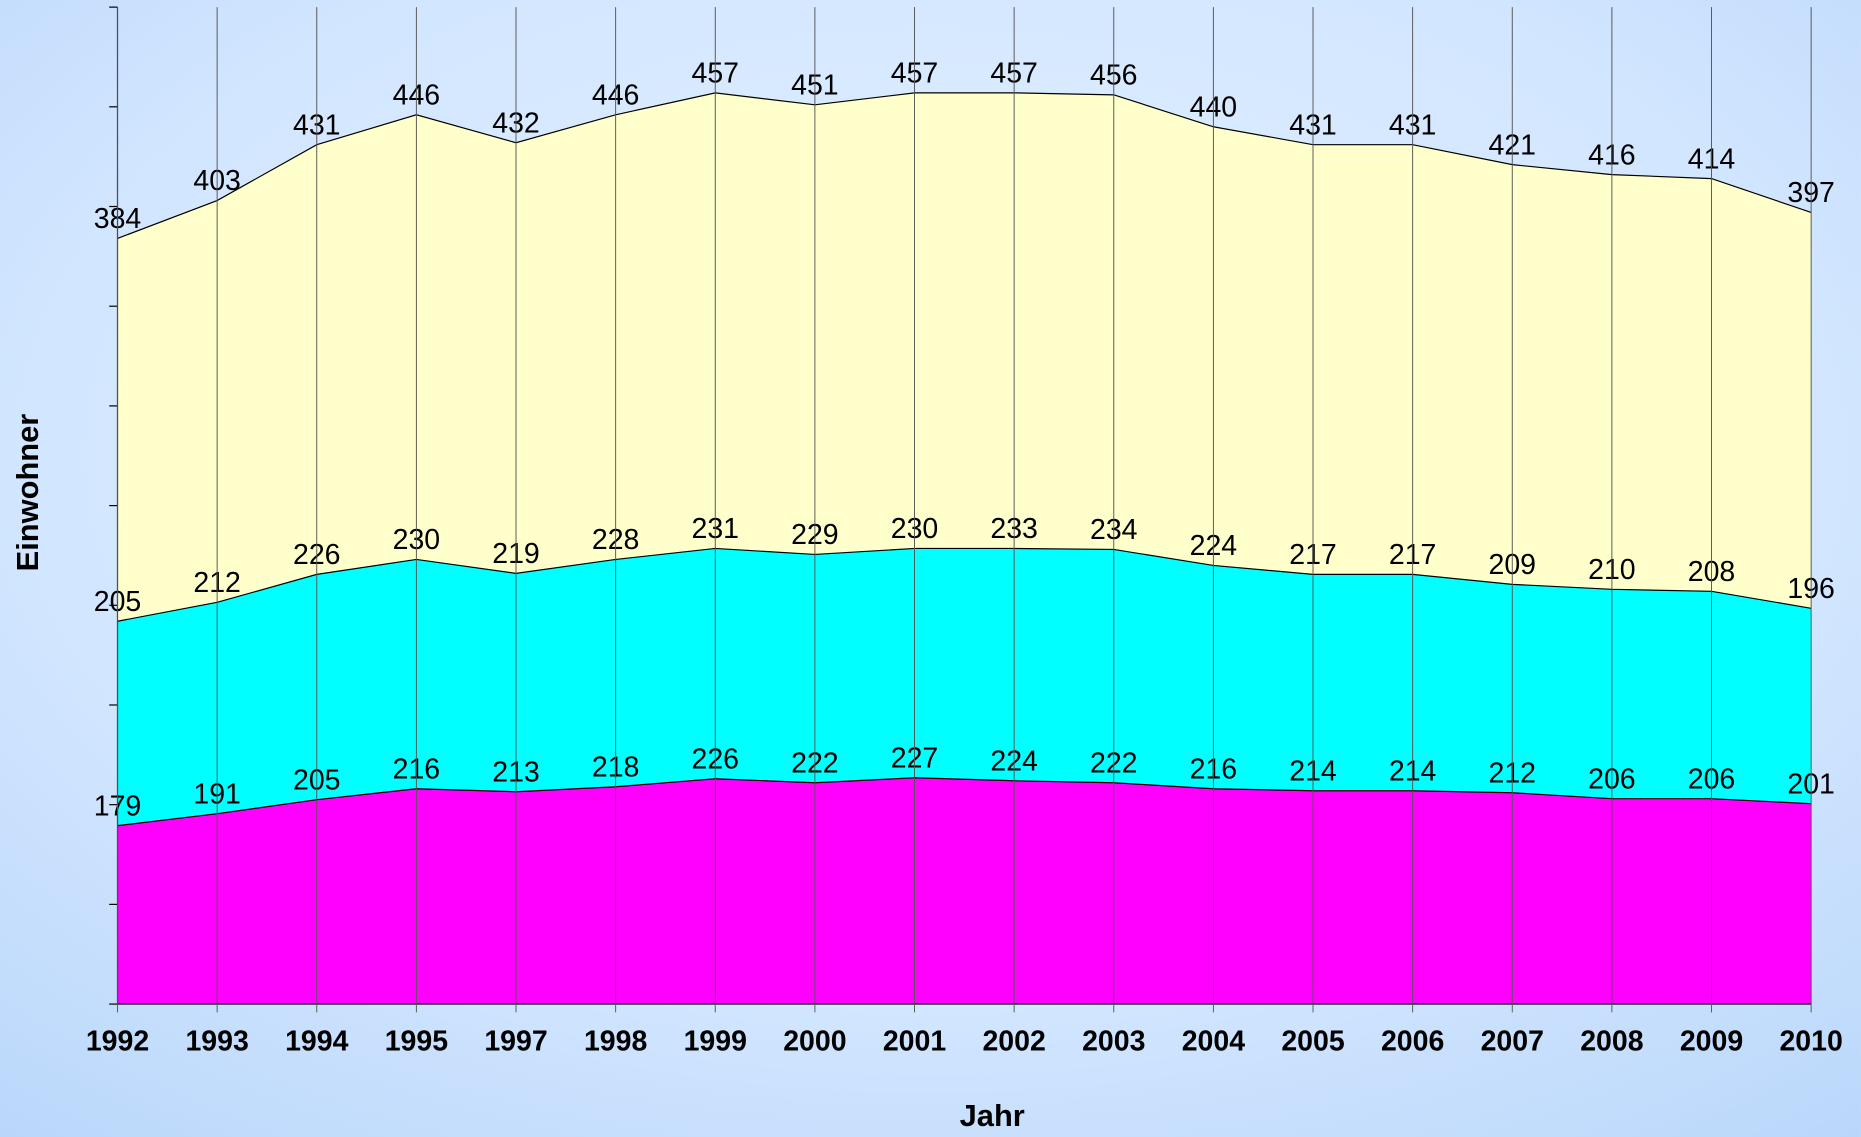 The height and width of the screenshot is (1137, 1861). I want to click on y-axis-label: Einwohner, so click(27, 493).